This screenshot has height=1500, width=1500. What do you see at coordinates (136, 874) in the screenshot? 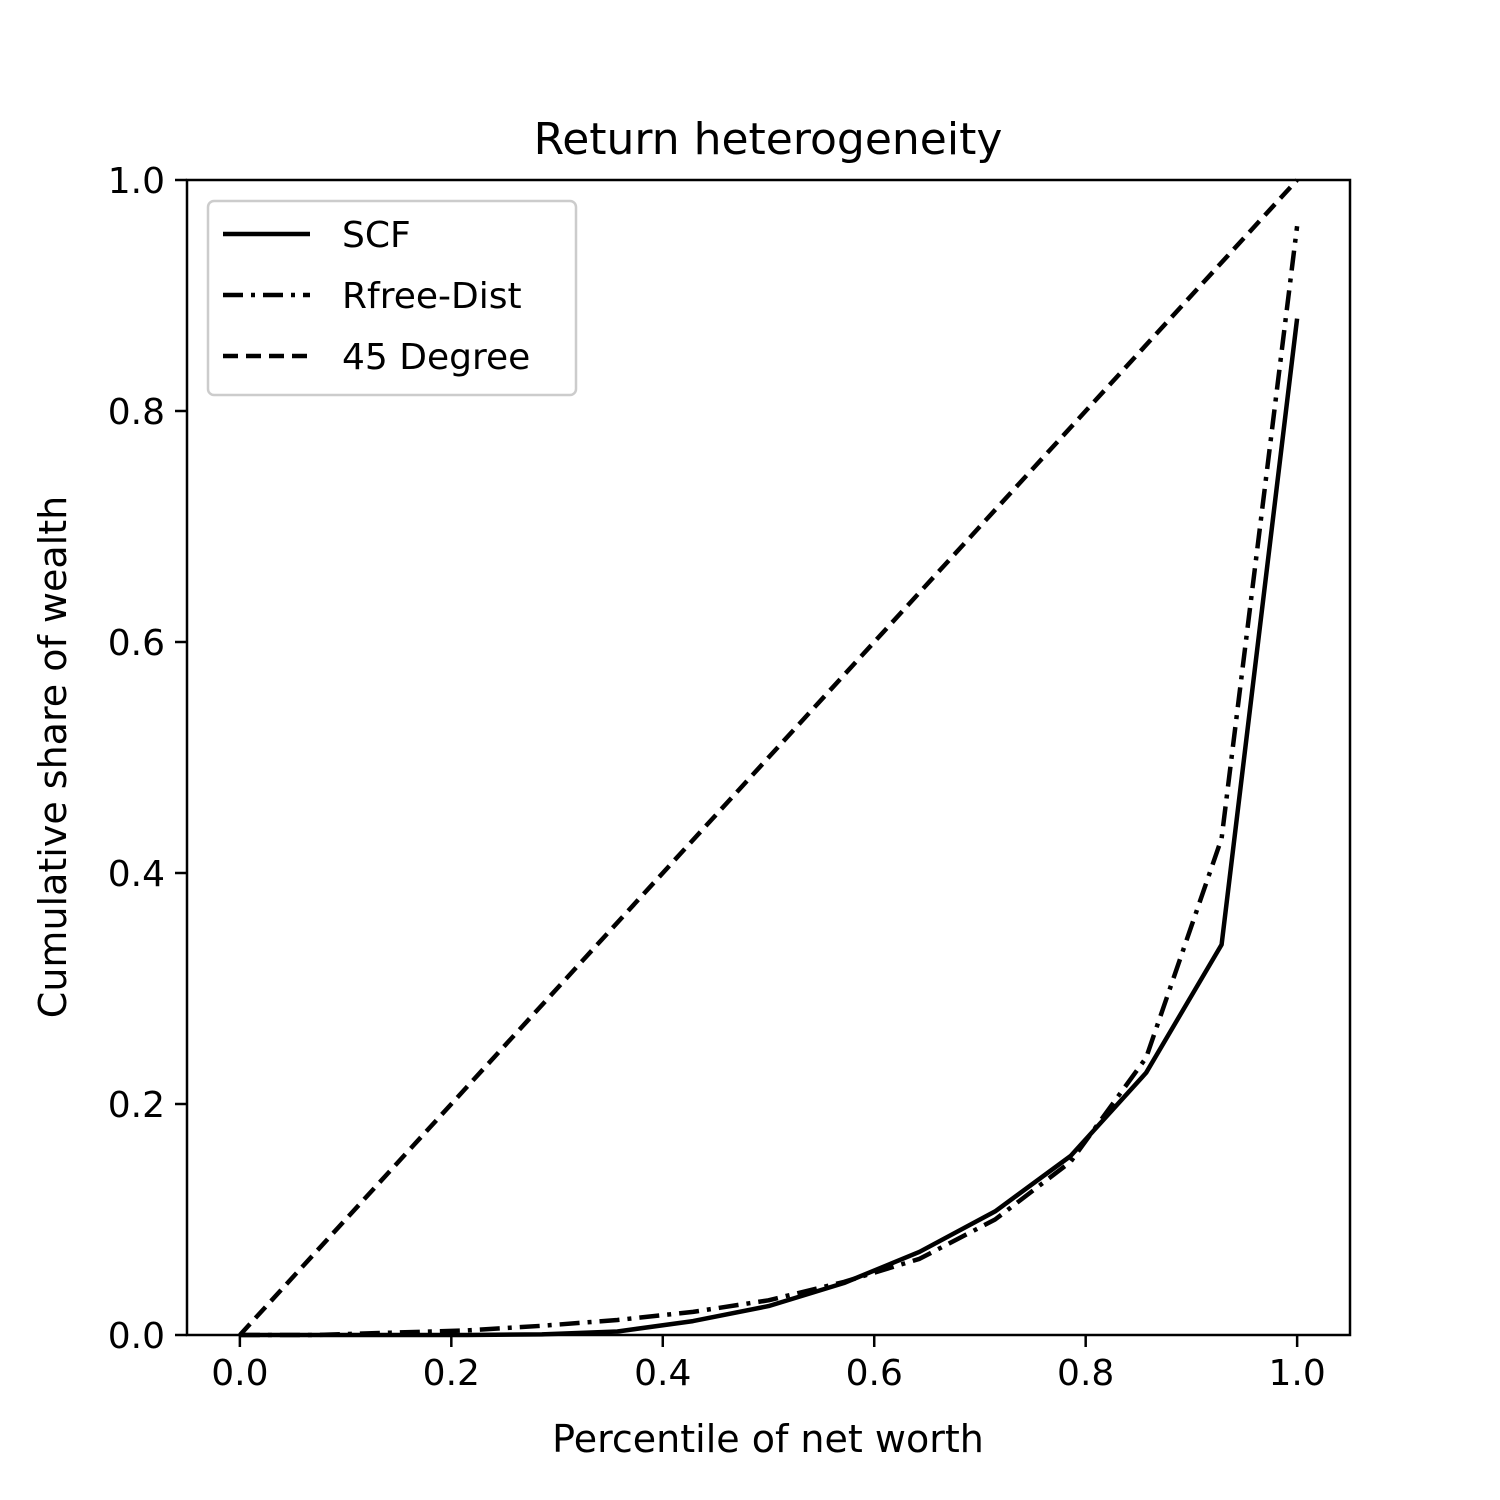
I see `y-tick-label: 0.4` at bounding box center [136, 874].